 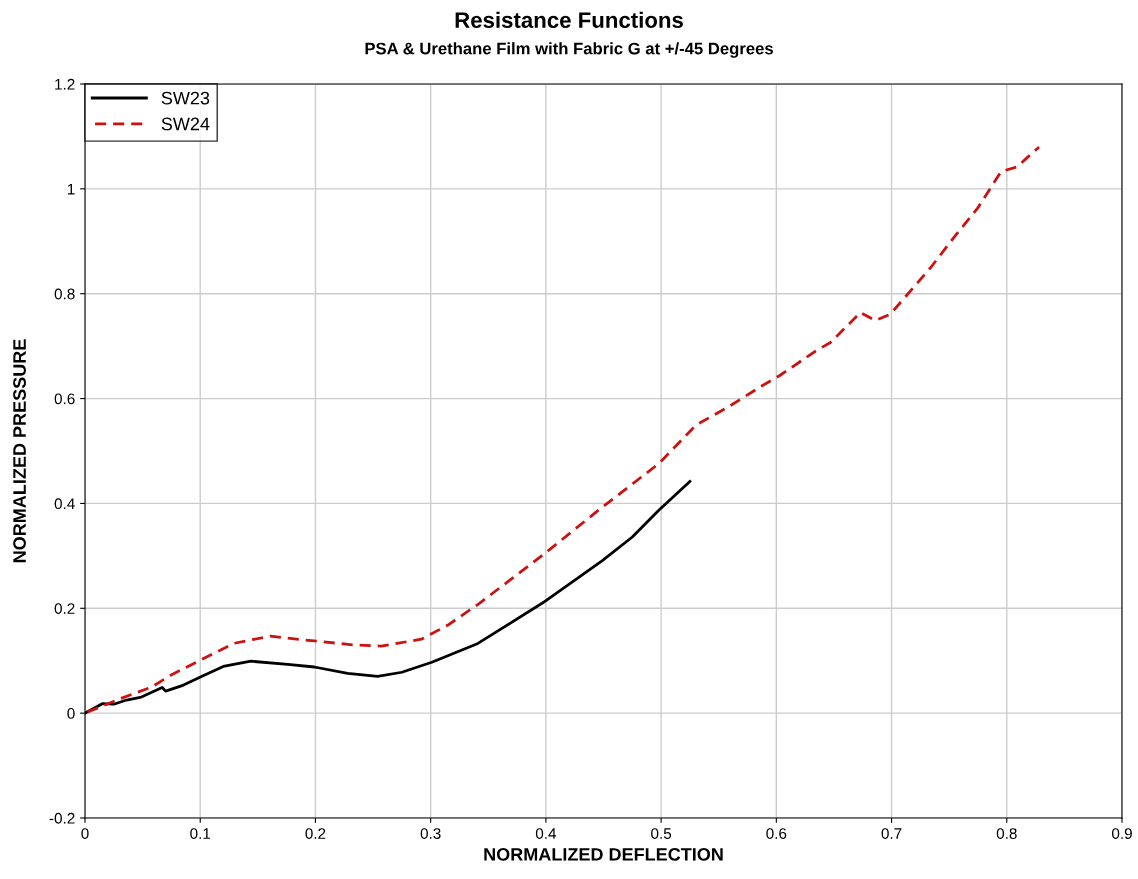 I want to click on legend-label: SW24, so click(x=185, y=124).